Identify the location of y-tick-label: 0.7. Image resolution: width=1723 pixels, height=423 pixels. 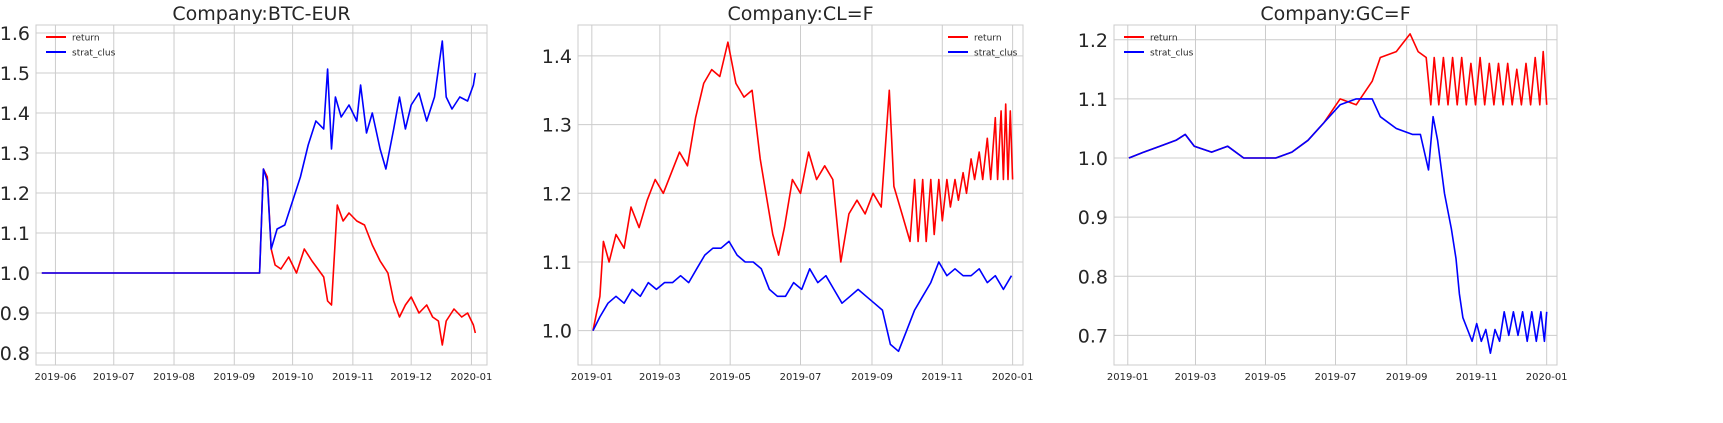
(1093, 336).